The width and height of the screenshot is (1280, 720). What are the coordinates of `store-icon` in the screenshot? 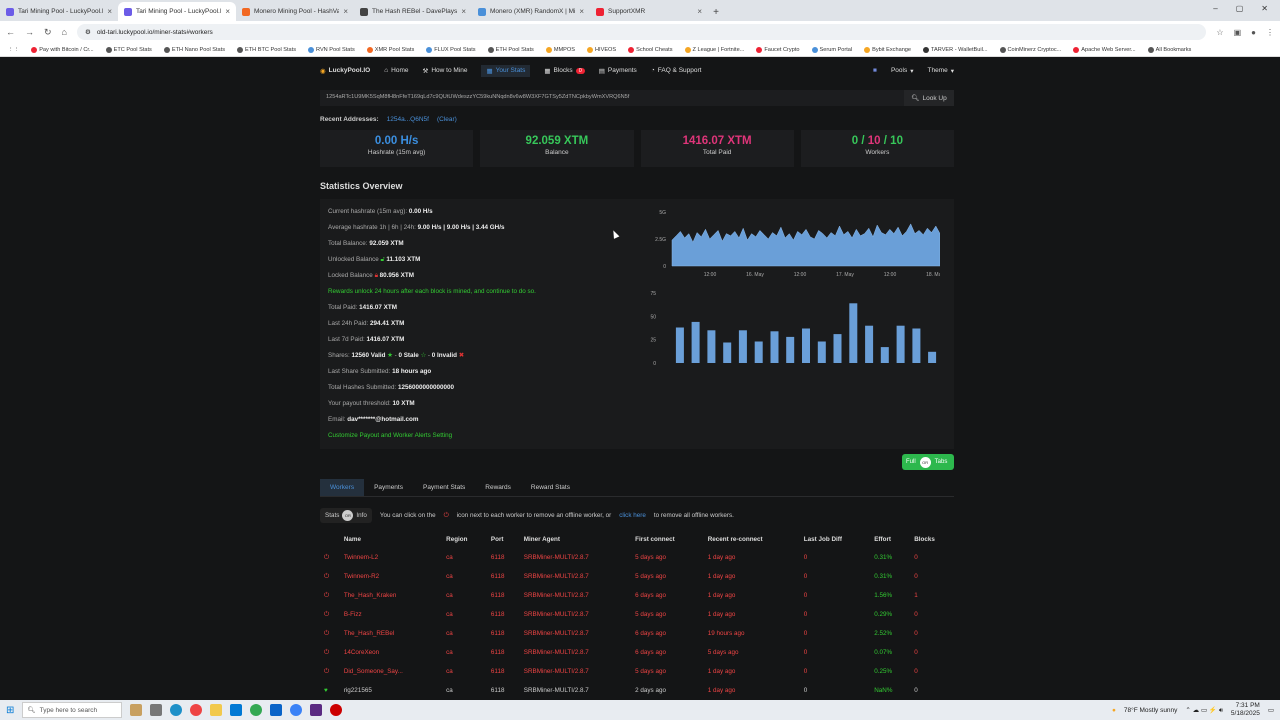 It's located at (236, 710).